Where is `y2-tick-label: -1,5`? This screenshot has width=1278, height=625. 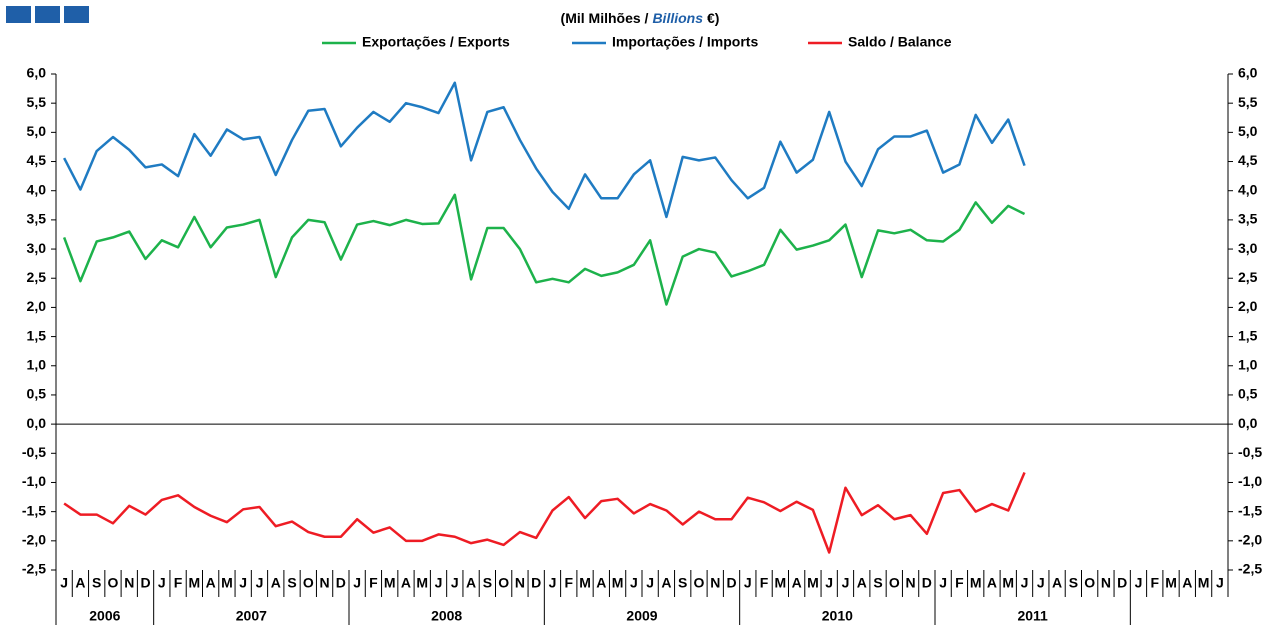
y2-tick-label: -1,5 is located at coordinates (1250, 510).